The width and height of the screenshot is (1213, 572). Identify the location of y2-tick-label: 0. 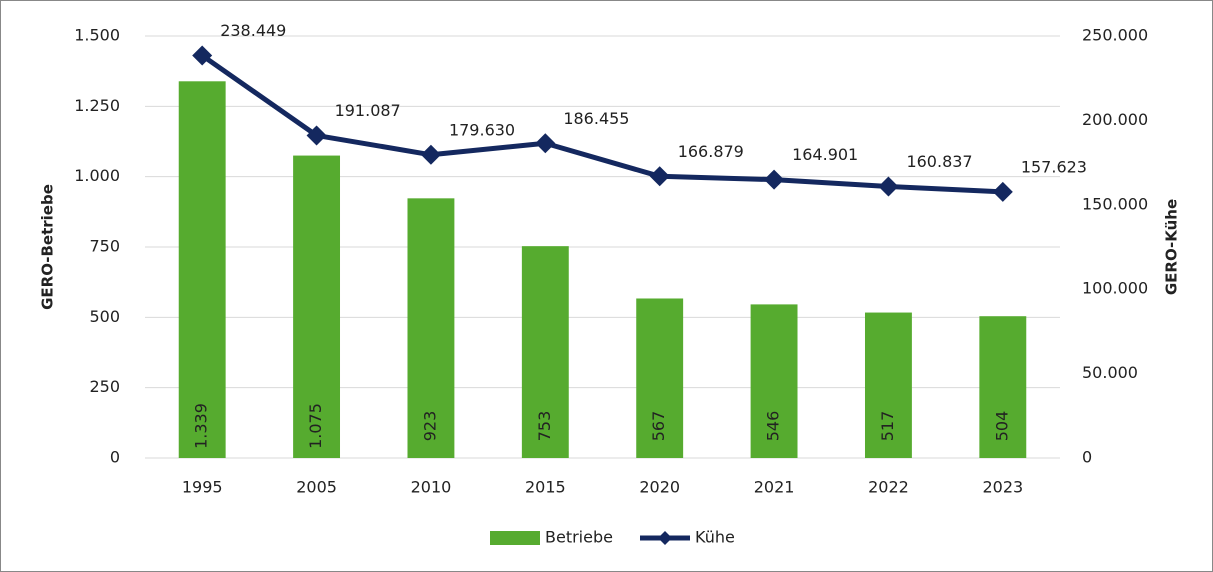
(1087, 457).